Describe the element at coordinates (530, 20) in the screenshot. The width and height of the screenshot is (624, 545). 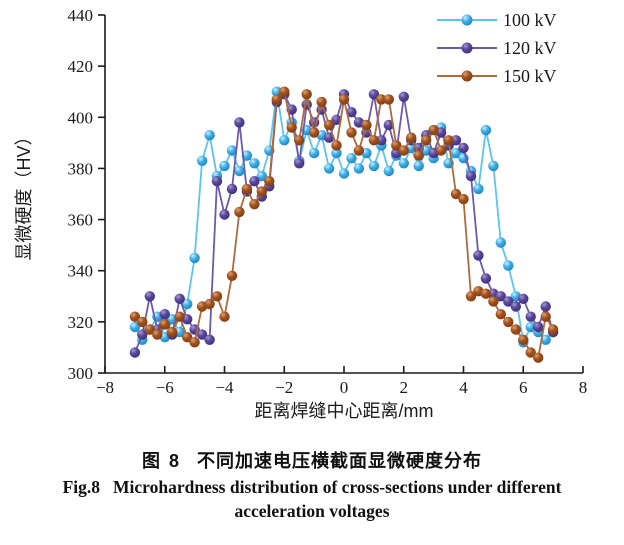
I see `legend-label: 100 kV` at that location.